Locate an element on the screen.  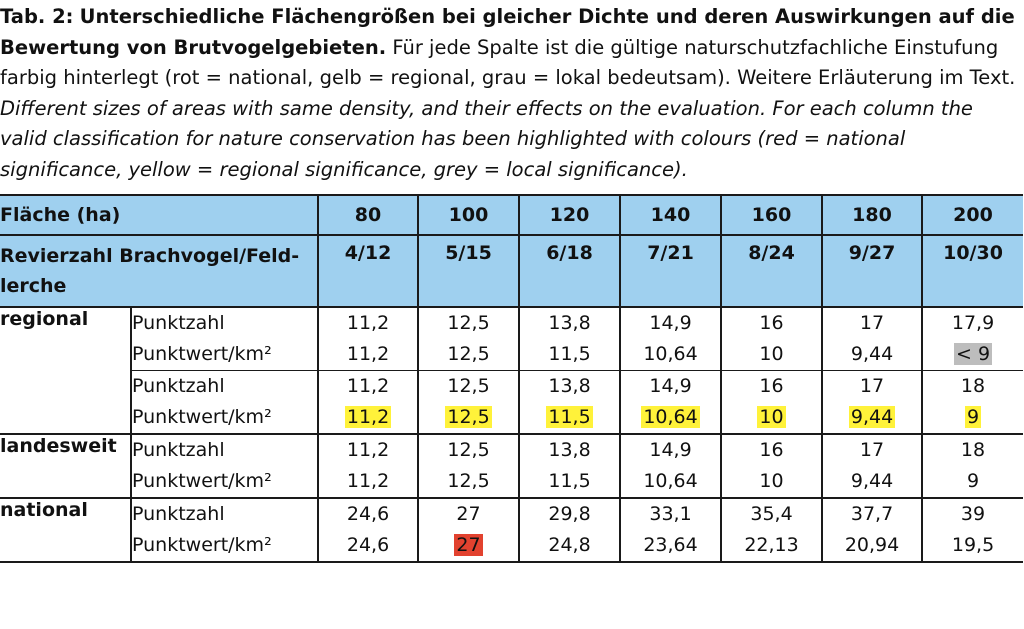
header-territory-cell: 10/30 is located at coordinates (972, 271).